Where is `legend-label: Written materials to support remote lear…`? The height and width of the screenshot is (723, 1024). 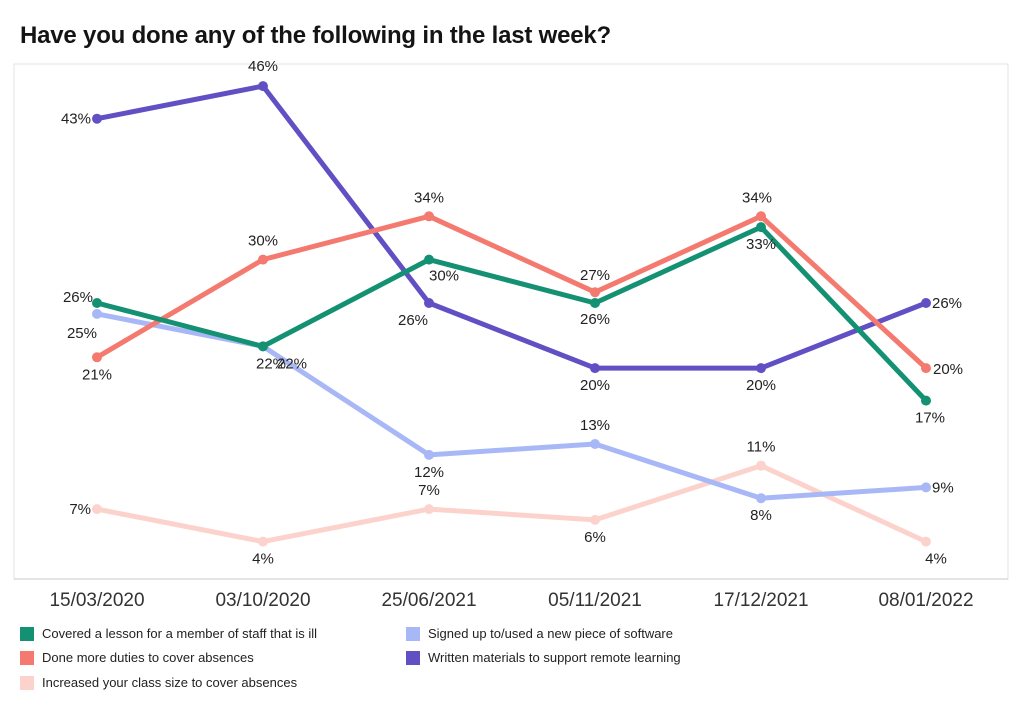 legend-label: Written materials to support remote lear… is located at coordinates (554, 657).